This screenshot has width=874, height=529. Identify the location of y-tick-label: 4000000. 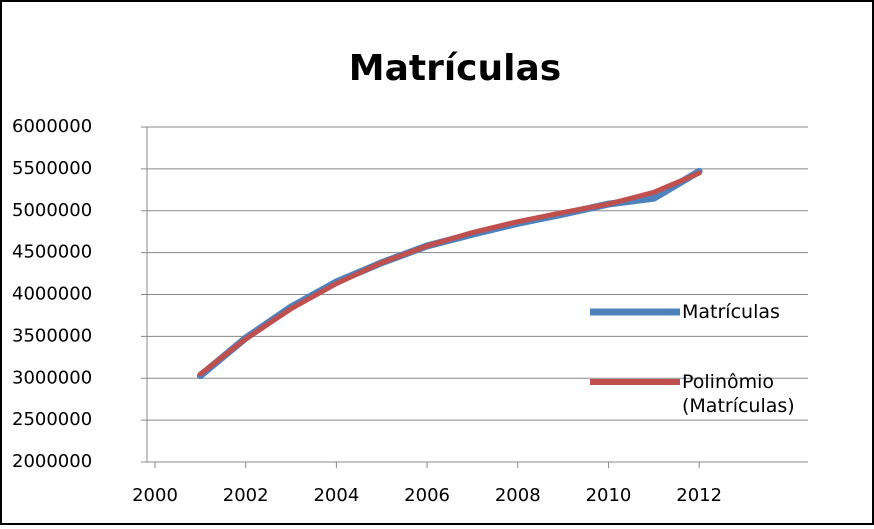
(52, 294).